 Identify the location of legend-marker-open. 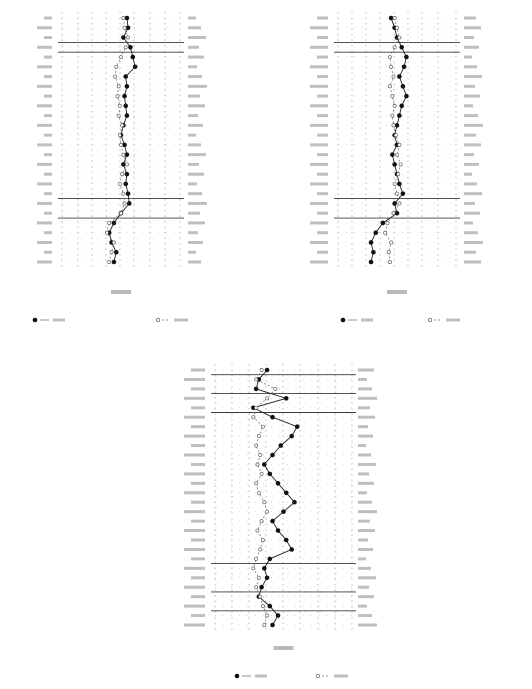
(430, 320).